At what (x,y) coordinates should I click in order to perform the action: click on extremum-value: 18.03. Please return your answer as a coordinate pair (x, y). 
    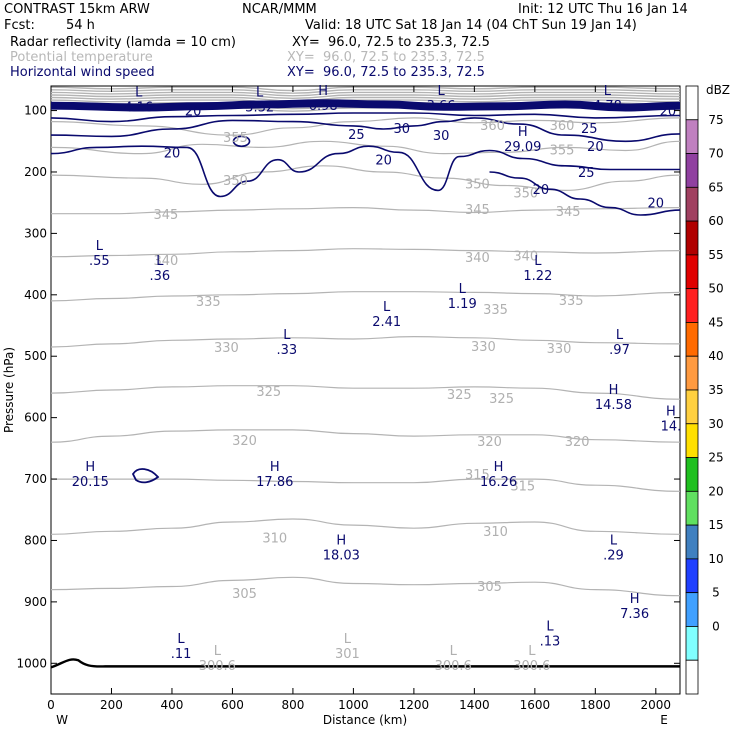
    Looking at the image, I should click on (341, 556).